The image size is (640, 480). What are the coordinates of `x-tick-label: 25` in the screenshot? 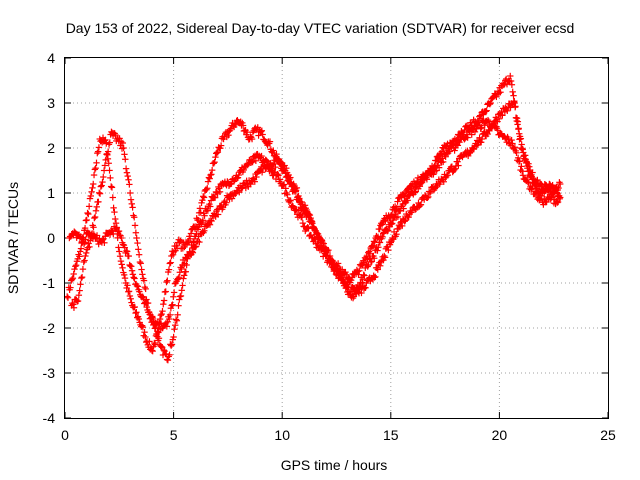 It's located at (608, 435).